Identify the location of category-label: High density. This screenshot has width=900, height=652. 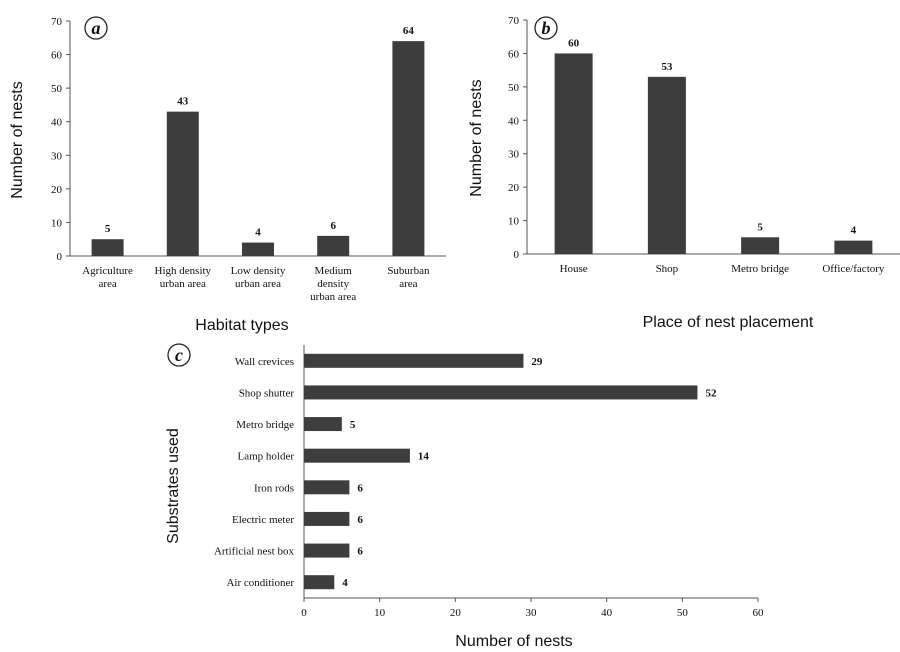
(183, 271).